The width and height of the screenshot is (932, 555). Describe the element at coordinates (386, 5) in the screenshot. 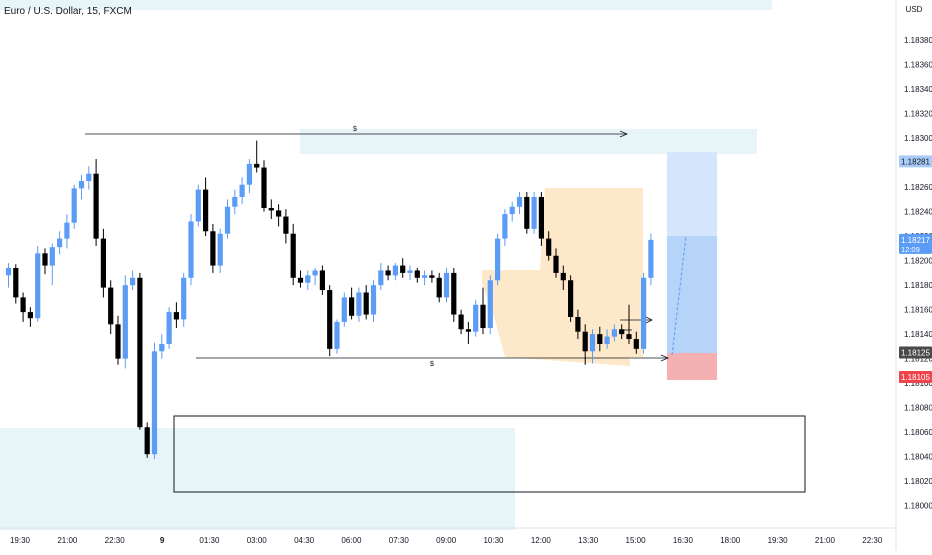

I see `top-zone` at that location.